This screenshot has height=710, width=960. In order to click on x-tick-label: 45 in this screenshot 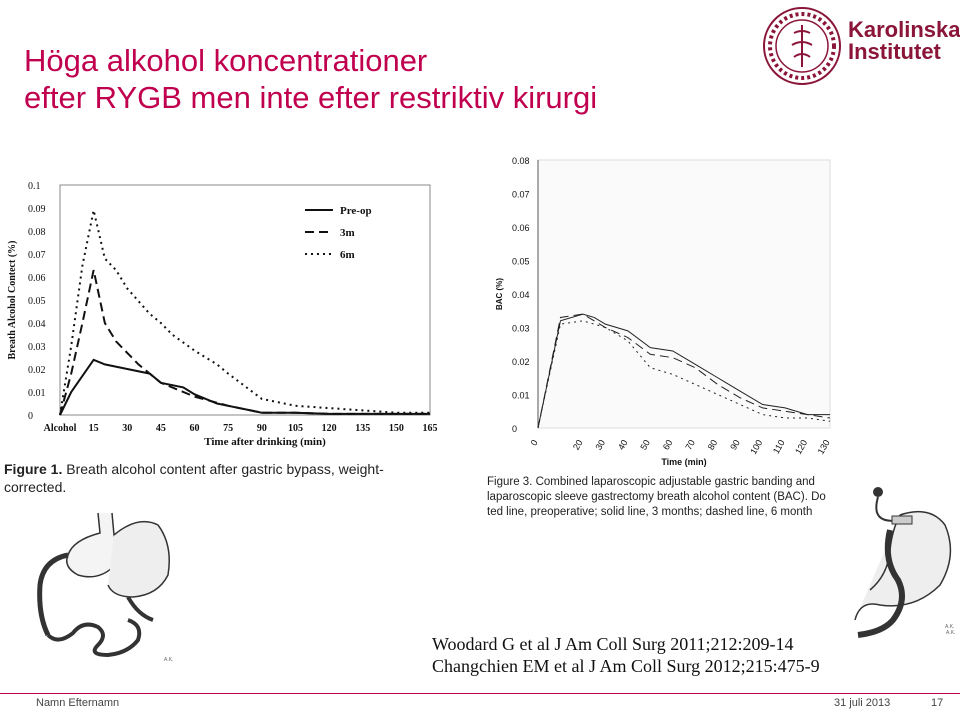, I will do `click(161, 428)`.